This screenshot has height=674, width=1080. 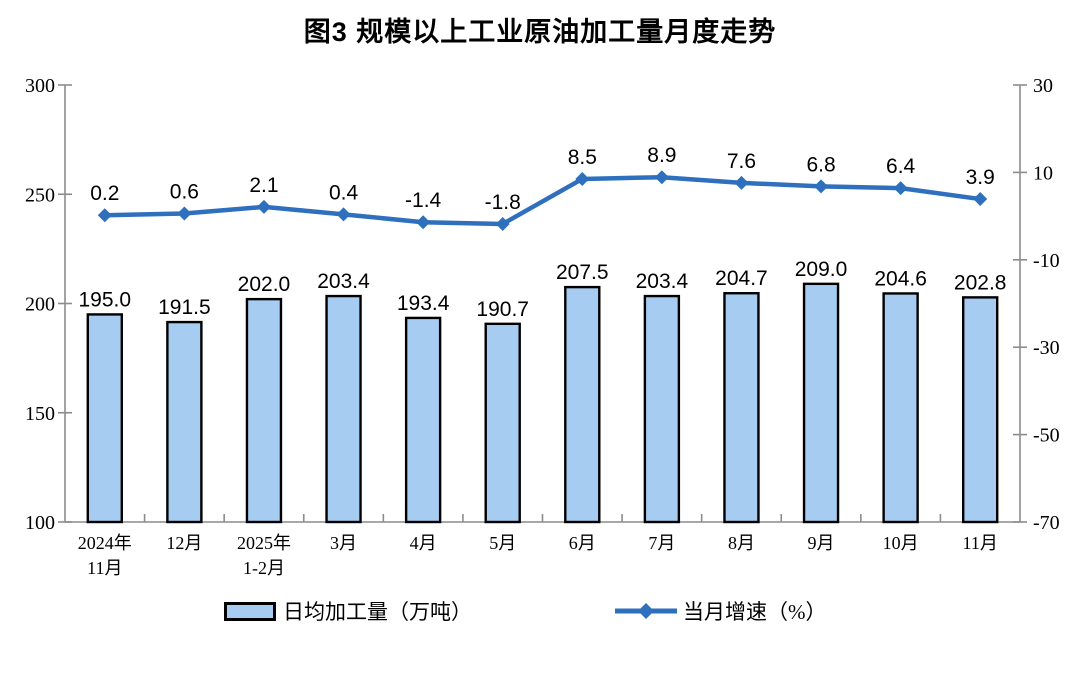 I want to click on bar-value-label-11: 202.8, so click(x=980, y=282).